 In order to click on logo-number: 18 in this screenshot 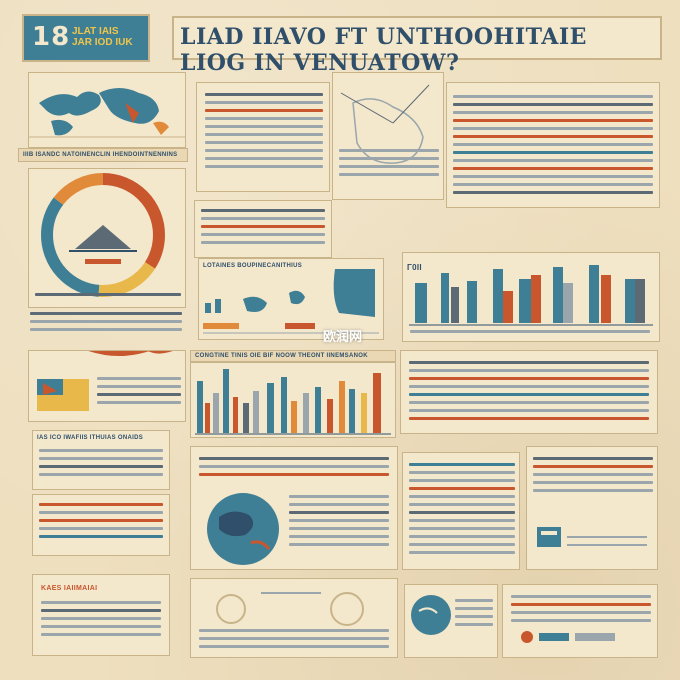, I will do `click(51, 37)`.